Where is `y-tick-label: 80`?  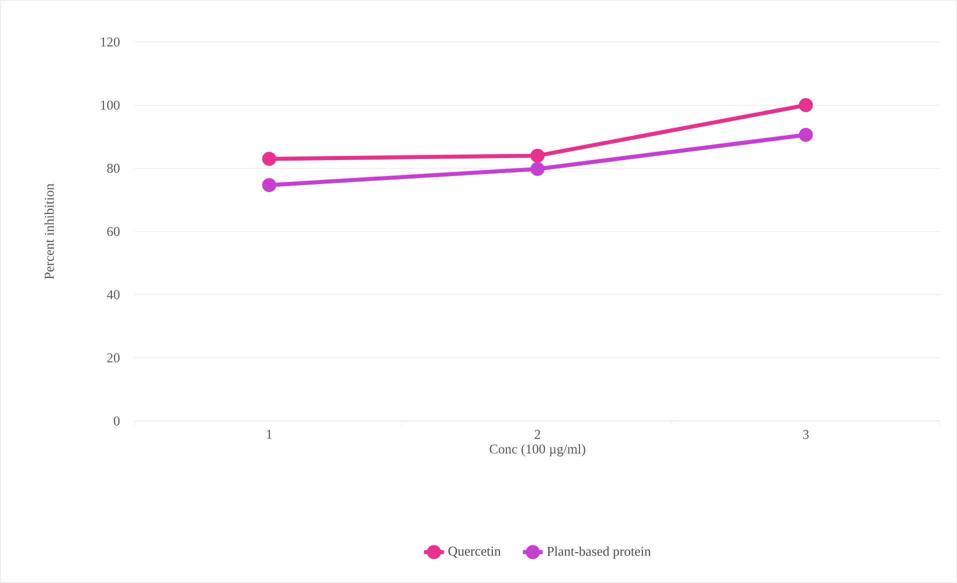 y-tick-label: 80 is located at coordinates (113, 168).